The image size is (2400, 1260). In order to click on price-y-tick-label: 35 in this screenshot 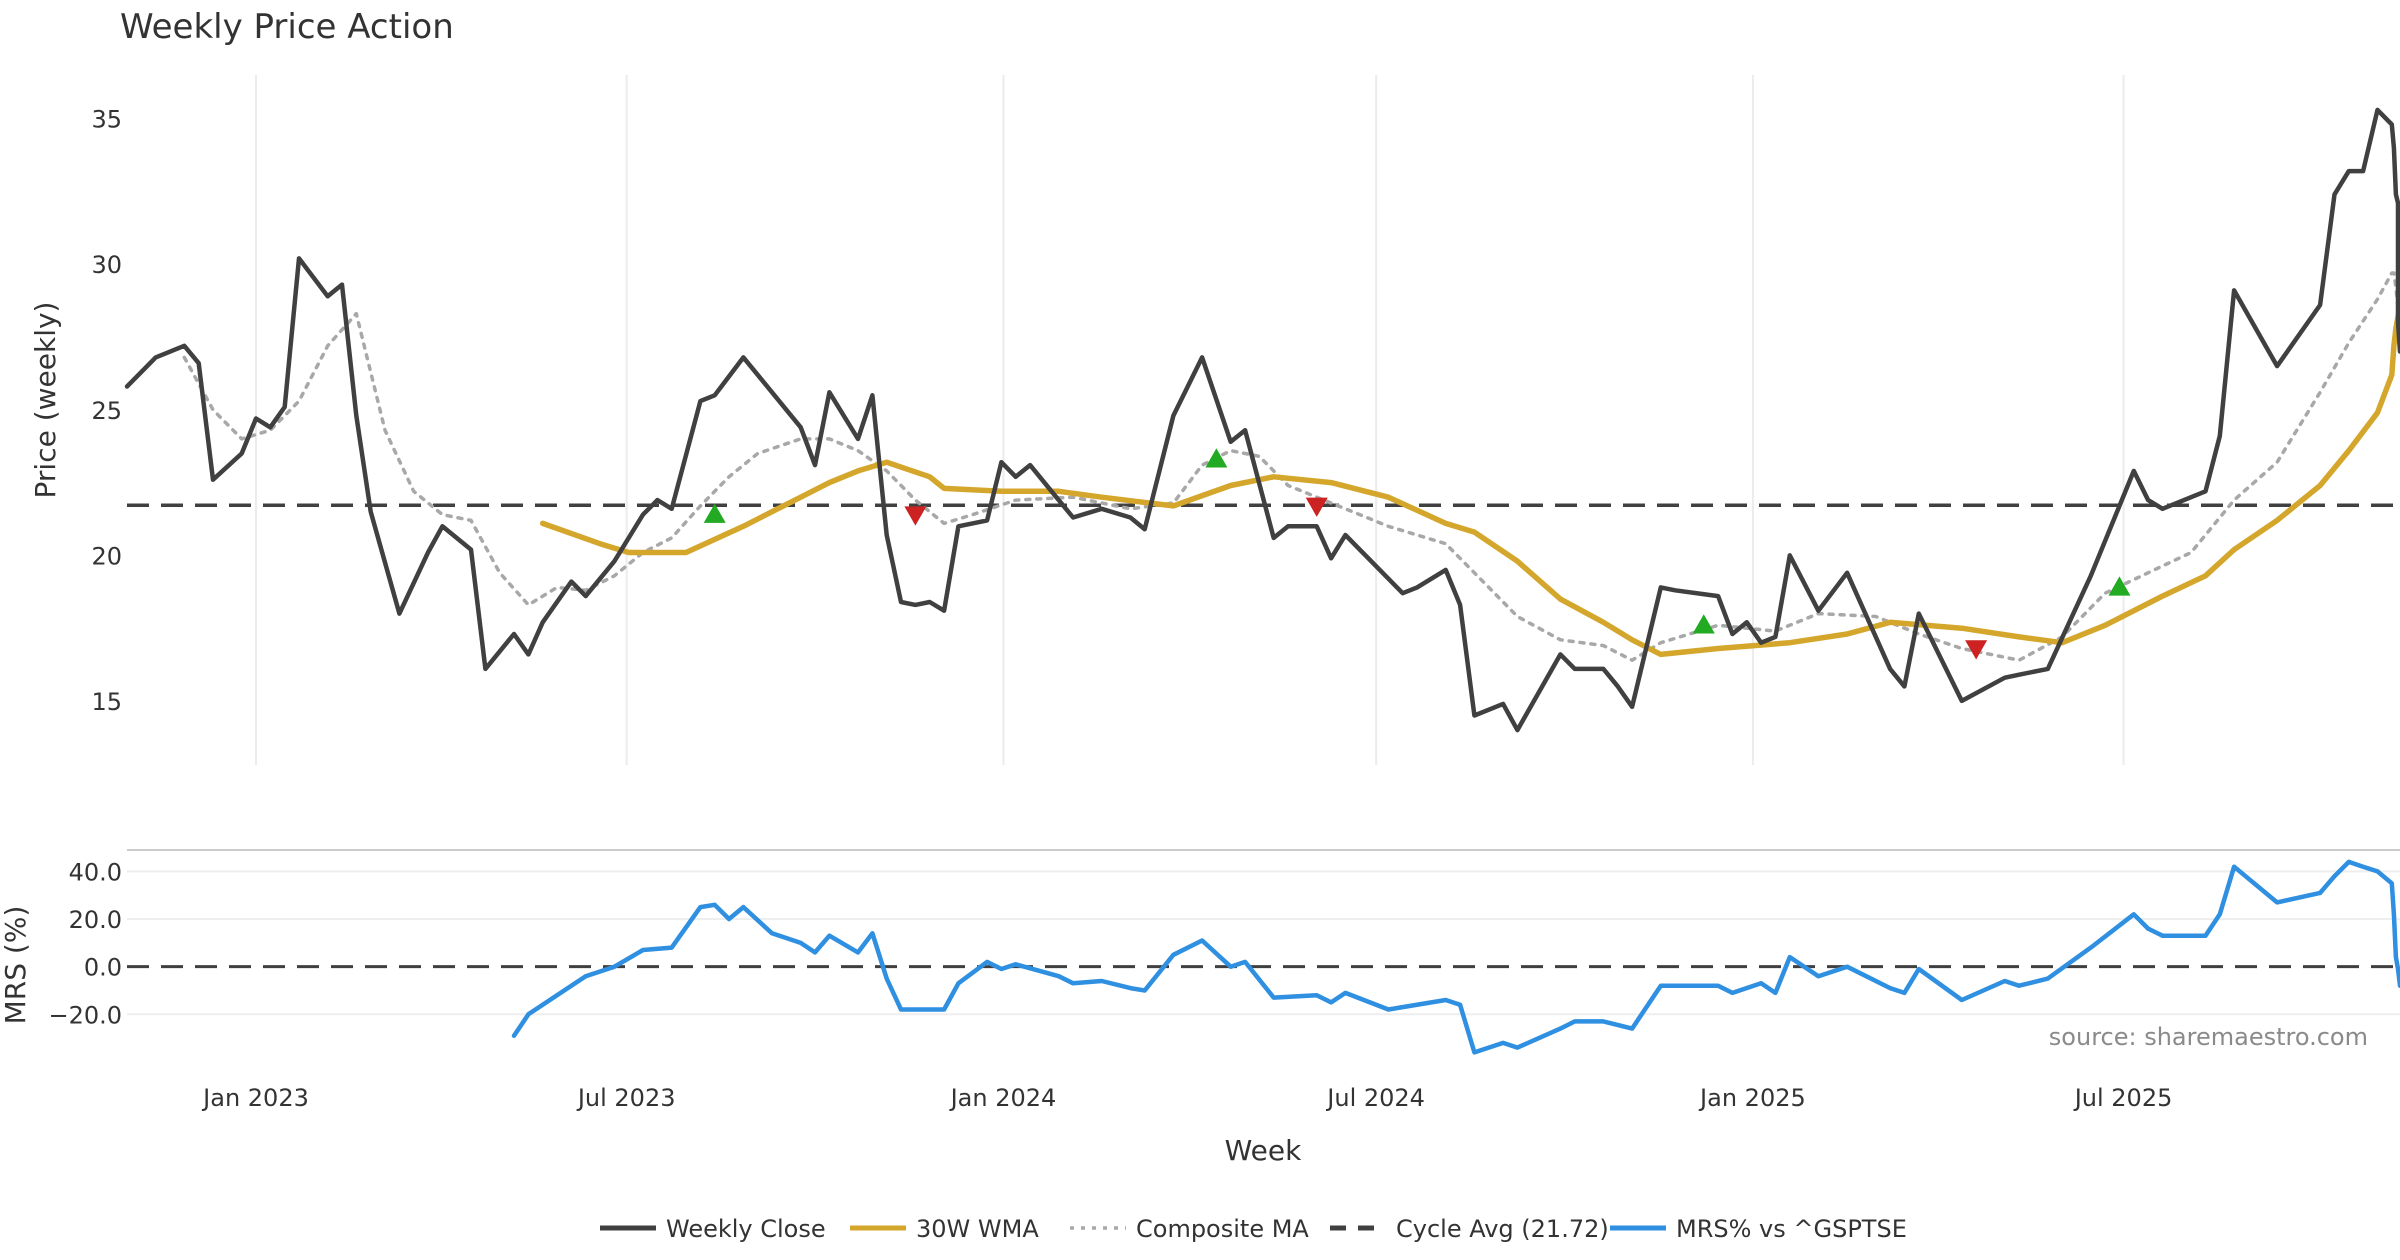, I will do `click(106, 120)`.